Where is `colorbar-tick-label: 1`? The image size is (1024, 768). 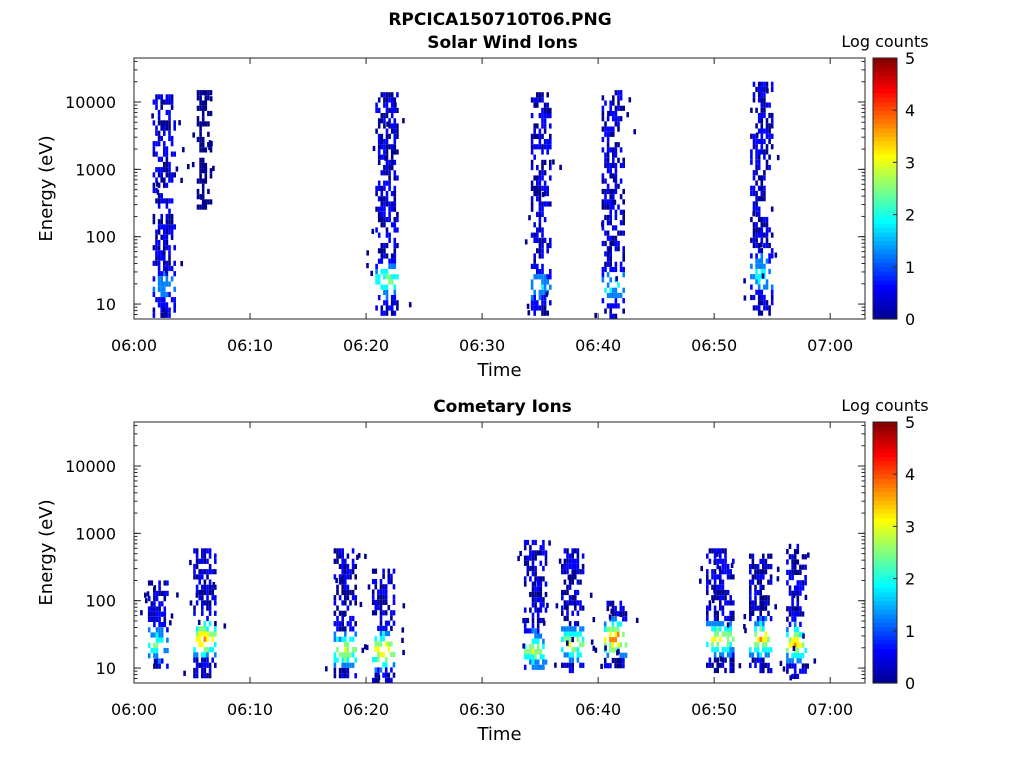
colorbar-tick-label: 1 is located at coordinates (910, 267).